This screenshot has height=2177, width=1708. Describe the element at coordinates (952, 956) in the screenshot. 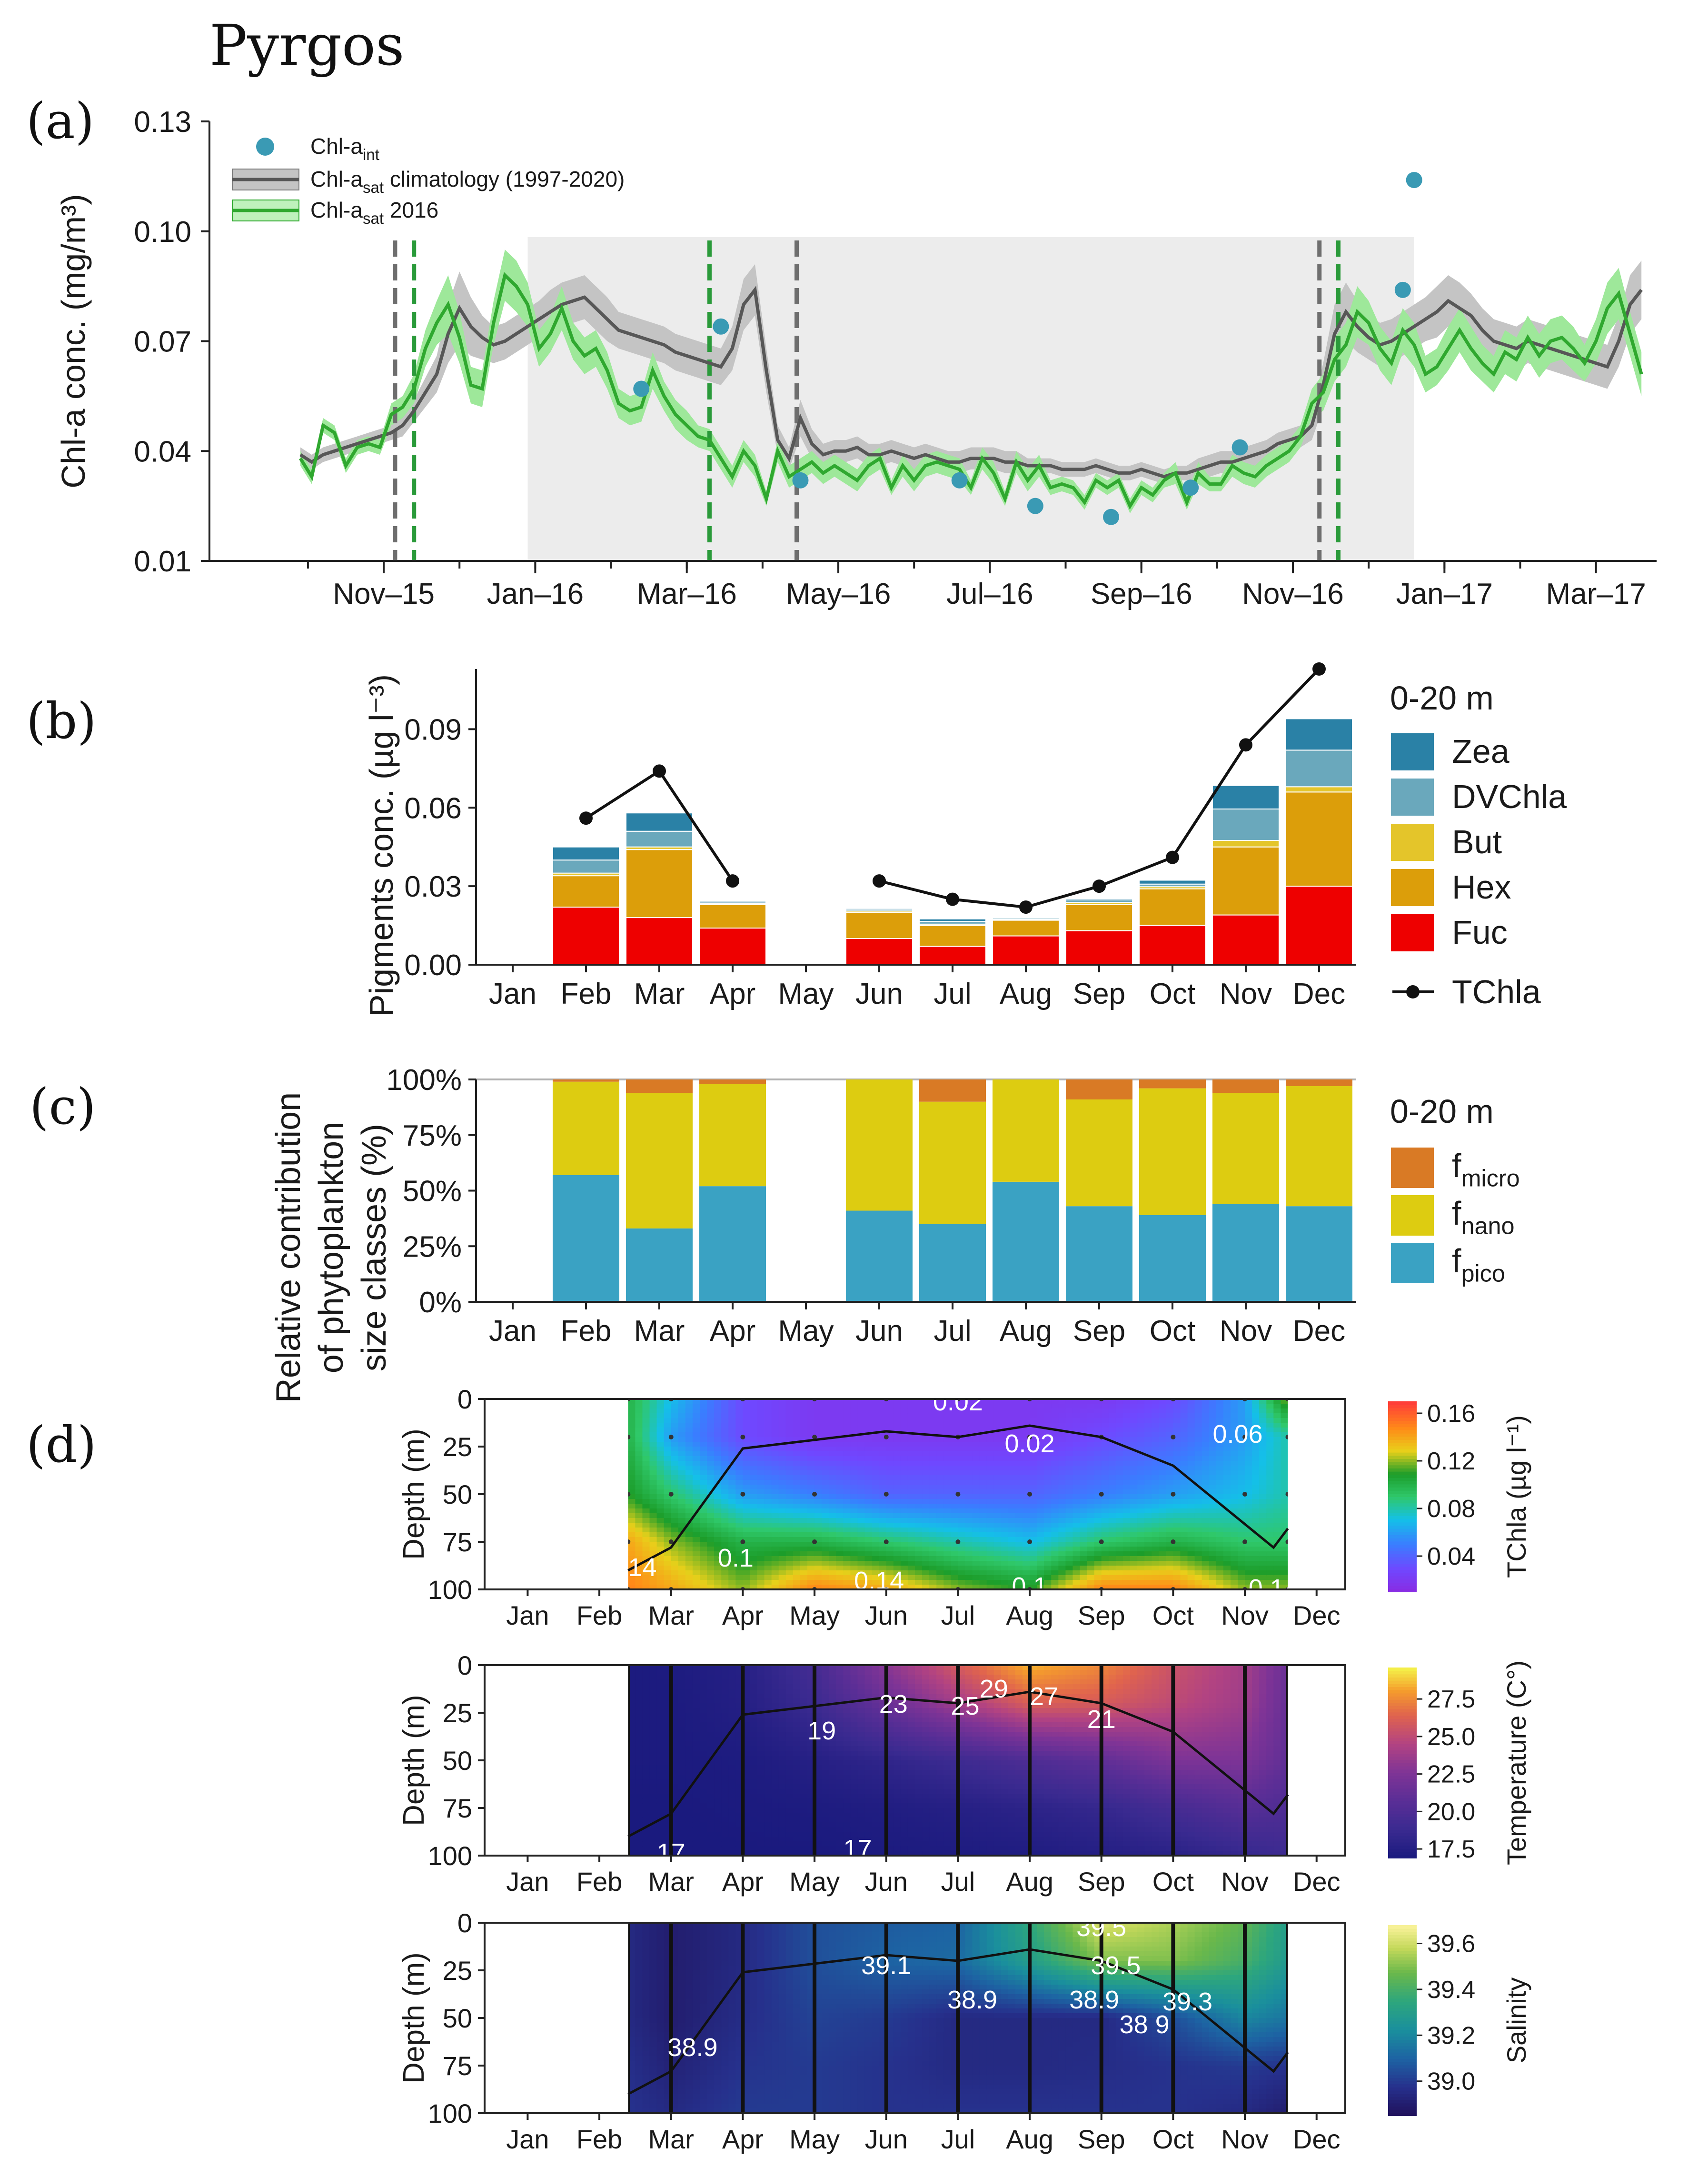

I see `bar-fuc-jul` at that location.